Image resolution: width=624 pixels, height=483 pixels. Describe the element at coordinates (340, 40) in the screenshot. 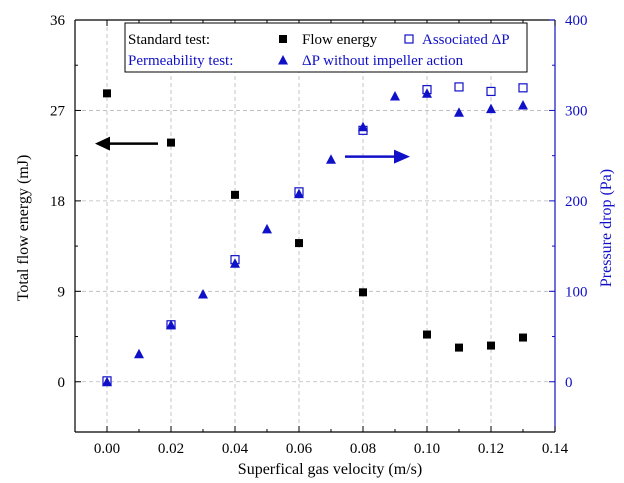

I see `legend-entry-label: Flow energy` at that location.